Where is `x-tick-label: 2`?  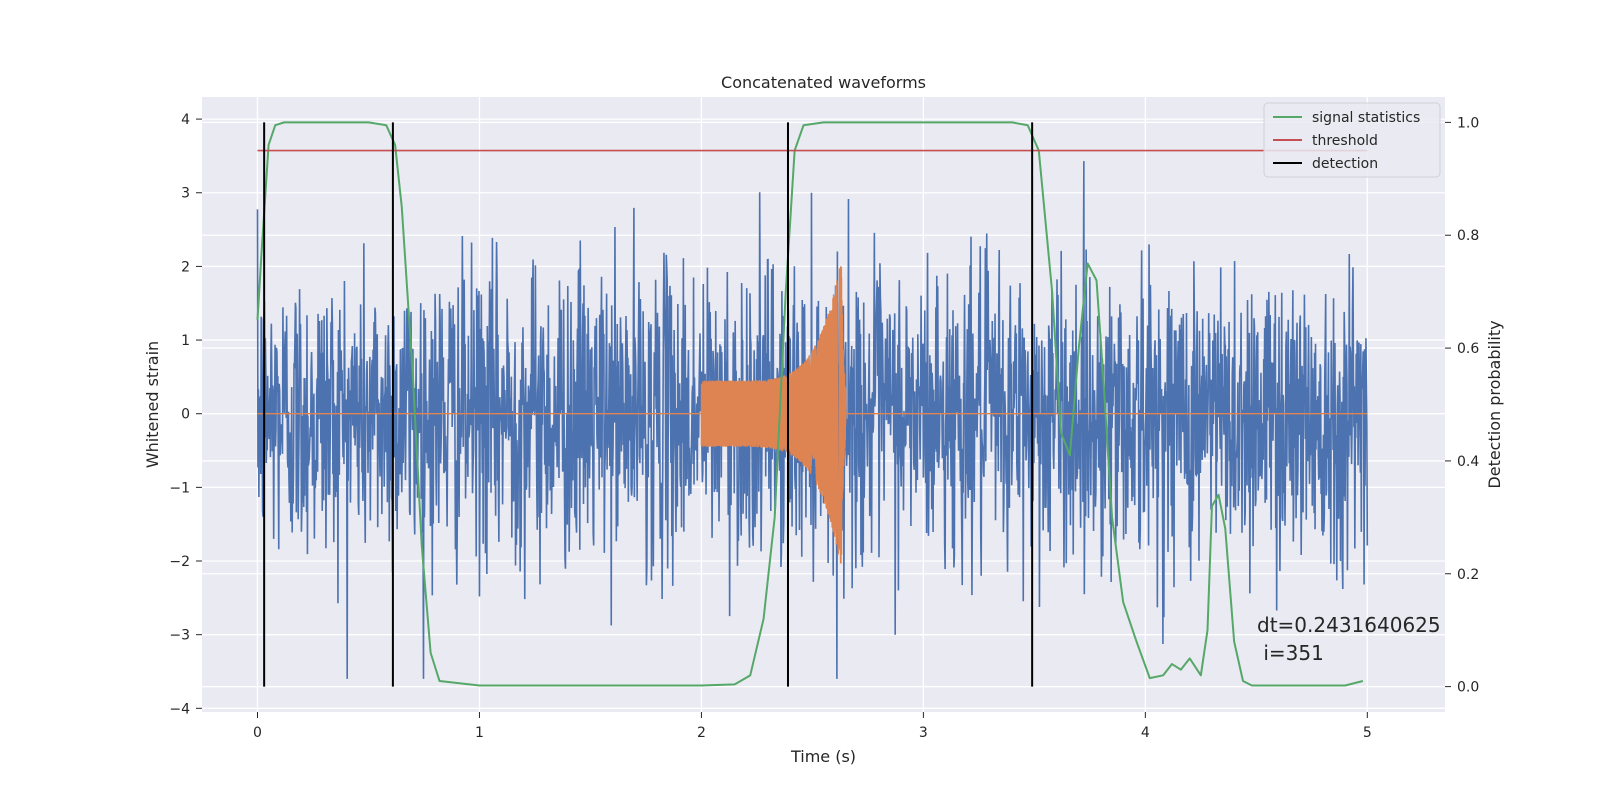
x-tick-label: 2 is located at coordinates (701, 733).